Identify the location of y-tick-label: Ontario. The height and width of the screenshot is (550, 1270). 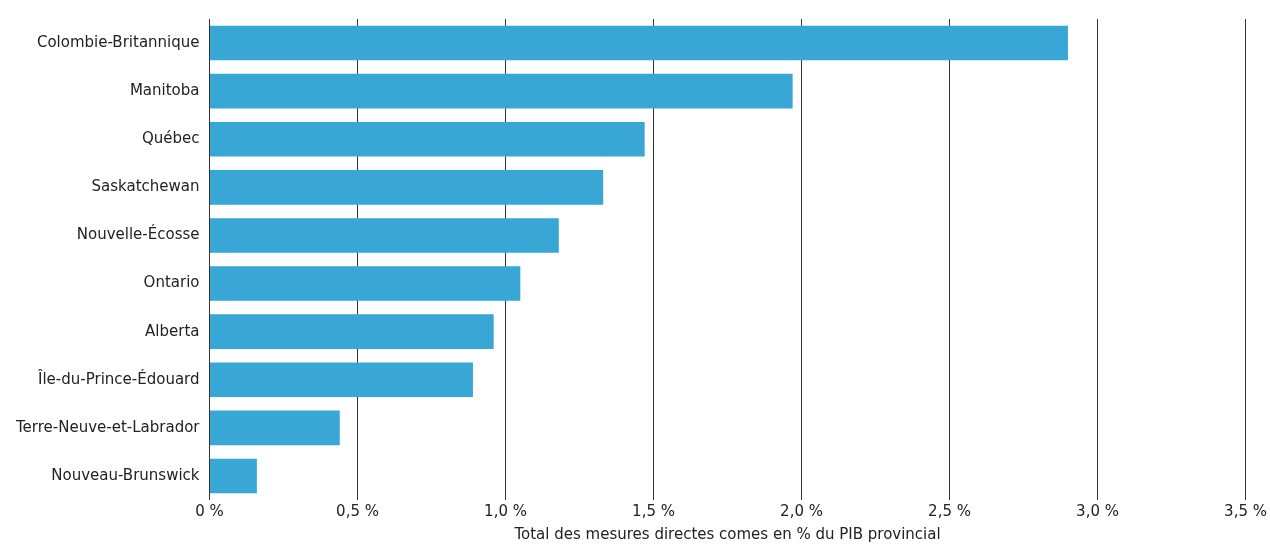
(171, 282).